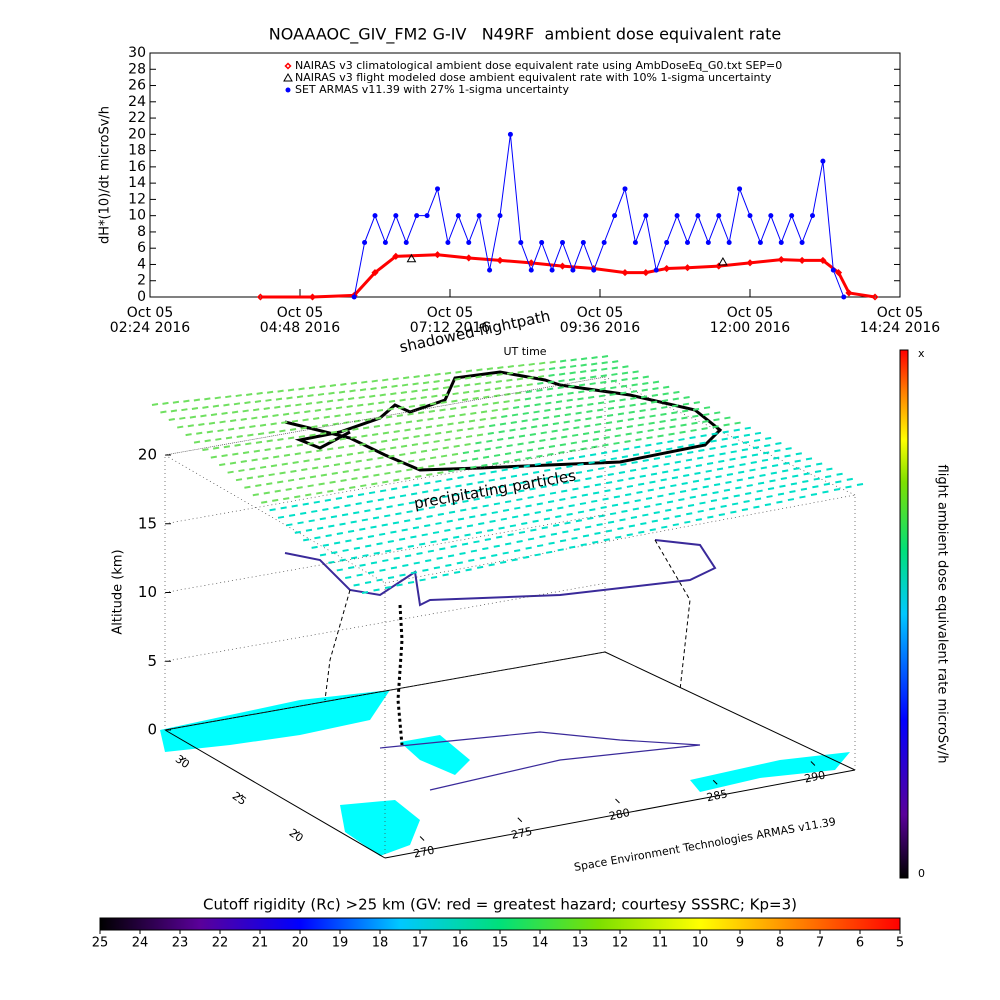 This screenshot has height=1000, width=1000. Describe the element at coordinates (400, 675) in the screenshot. I see `flight-track` at that location.